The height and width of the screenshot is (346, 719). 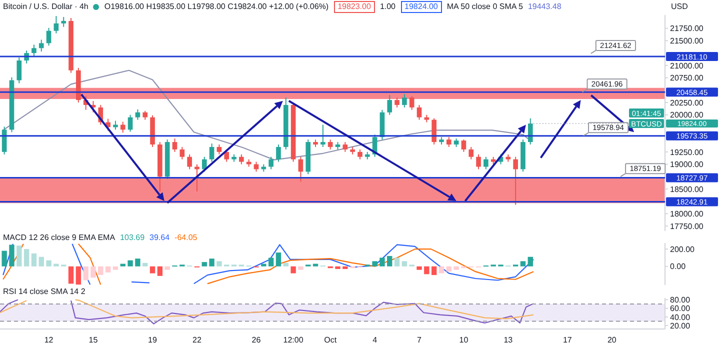 What do you see at coordinates (293, 340) in the screenshot?
I see `x-tick-label: 12:00` at bounding box center [293, 340].